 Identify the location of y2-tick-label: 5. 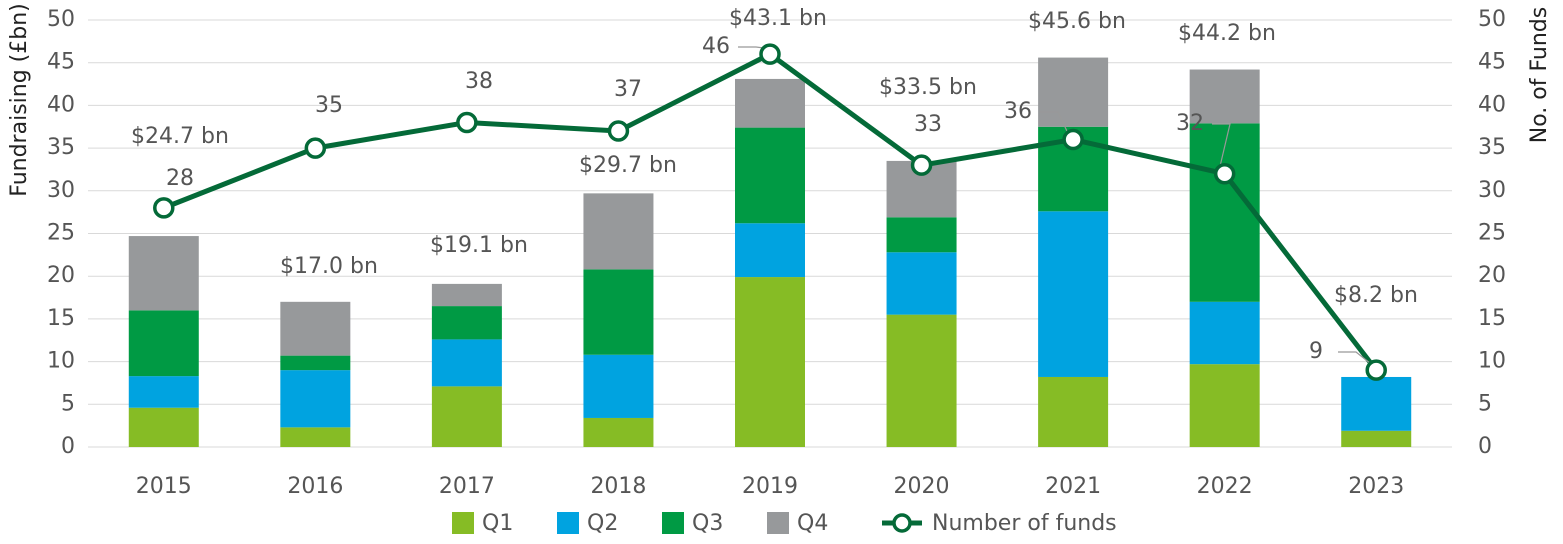
(1485, 403).